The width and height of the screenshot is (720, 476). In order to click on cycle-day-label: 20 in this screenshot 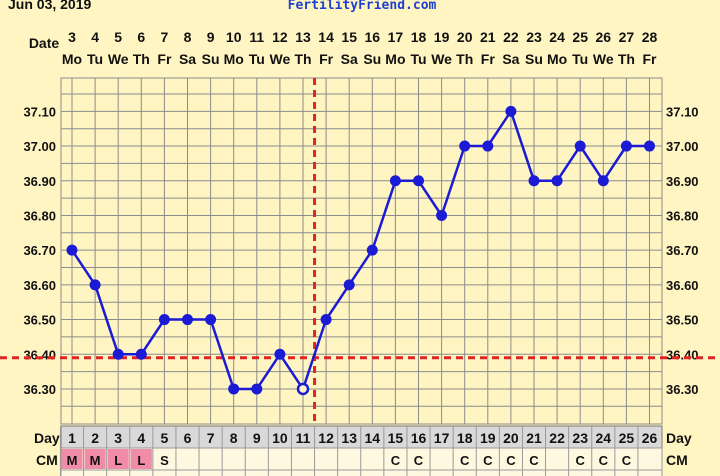, I will do `click(511, 438)`.